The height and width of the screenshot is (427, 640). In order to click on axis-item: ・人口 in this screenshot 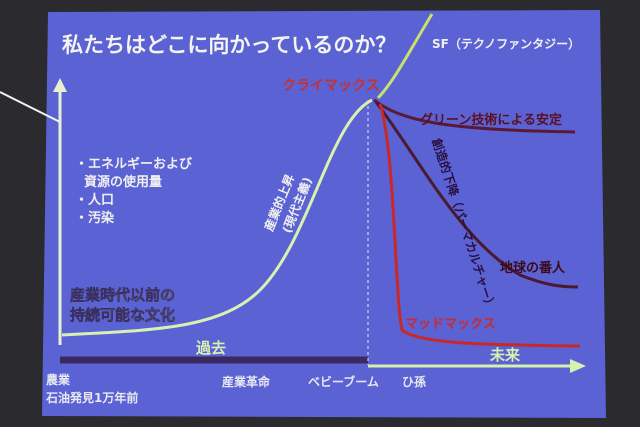, I will do `click(94, 200)`.